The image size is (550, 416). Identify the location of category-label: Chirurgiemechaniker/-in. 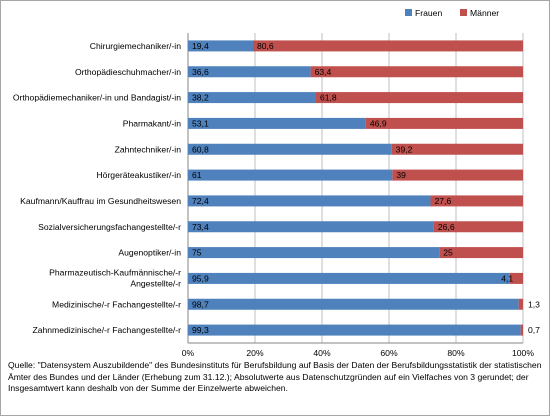
(135, 46).